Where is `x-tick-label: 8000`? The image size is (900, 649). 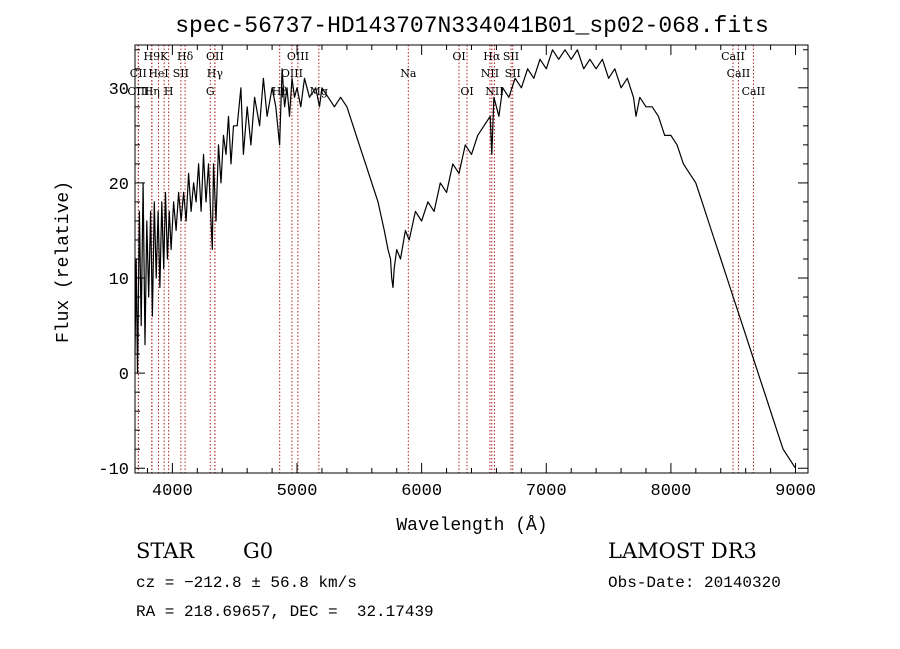 x-tick-label: 8000 is located at coordinates (671, 491).